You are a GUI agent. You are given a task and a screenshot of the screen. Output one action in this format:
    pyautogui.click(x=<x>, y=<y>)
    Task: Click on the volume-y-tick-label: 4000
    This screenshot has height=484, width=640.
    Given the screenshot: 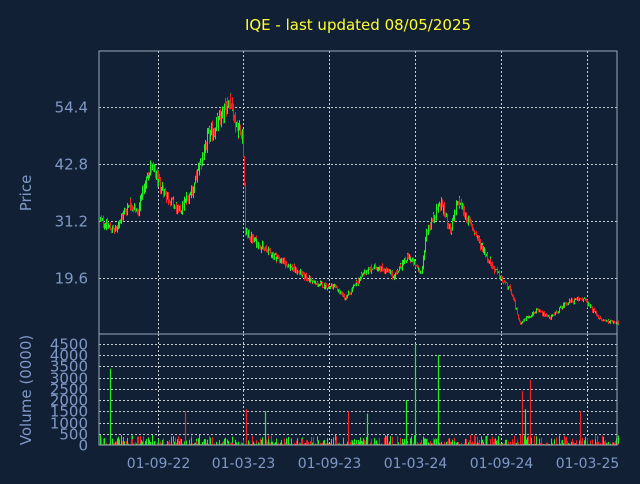 What is the action you would take?
    pyautogui.click(x=69, y=356)
    